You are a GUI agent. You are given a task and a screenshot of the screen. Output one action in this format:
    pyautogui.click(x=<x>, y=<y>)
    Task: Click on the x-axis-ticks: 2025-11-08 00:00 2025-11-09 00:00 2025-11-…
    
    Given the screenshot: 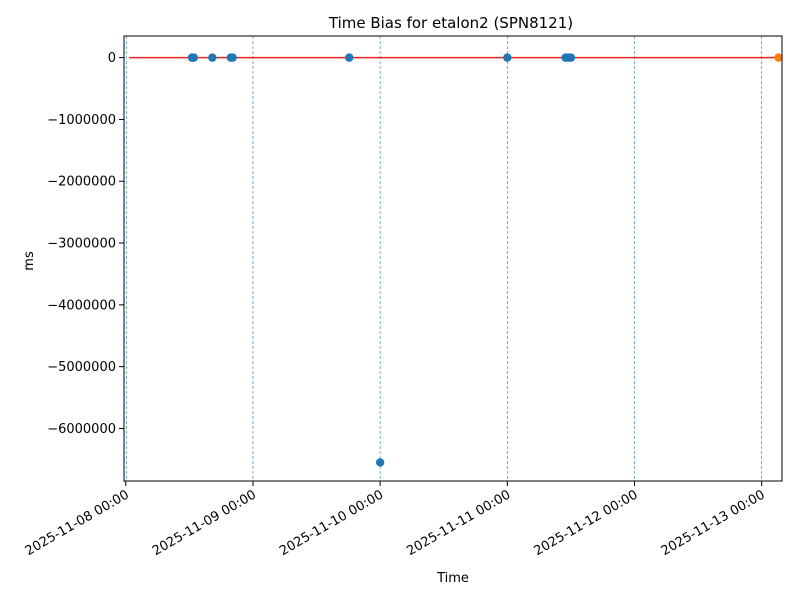 What is the action you would take?
    pyautogui.click(x=395, y=520)
    